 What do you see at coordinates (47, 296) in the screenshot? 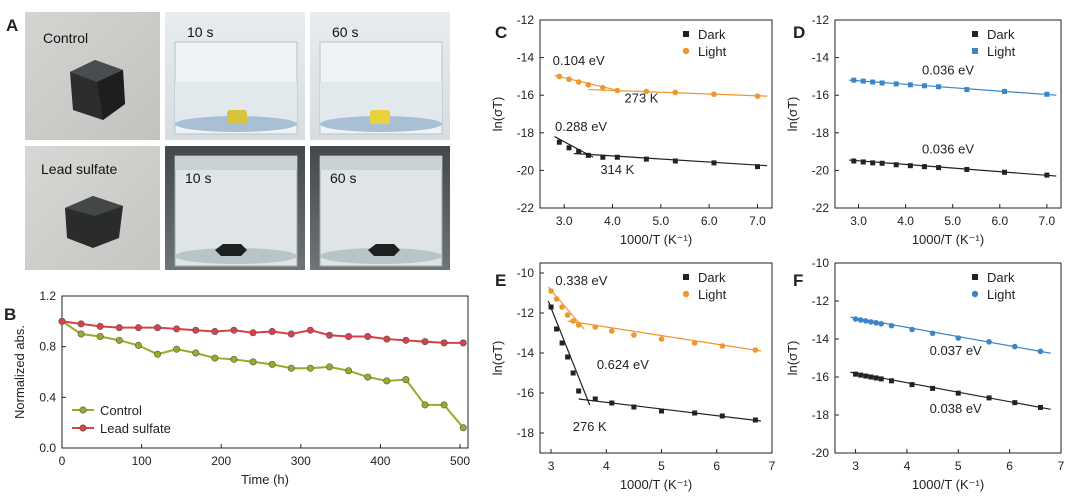
I see `y-tick-label: 1.2` at bounding box center [47, 296].